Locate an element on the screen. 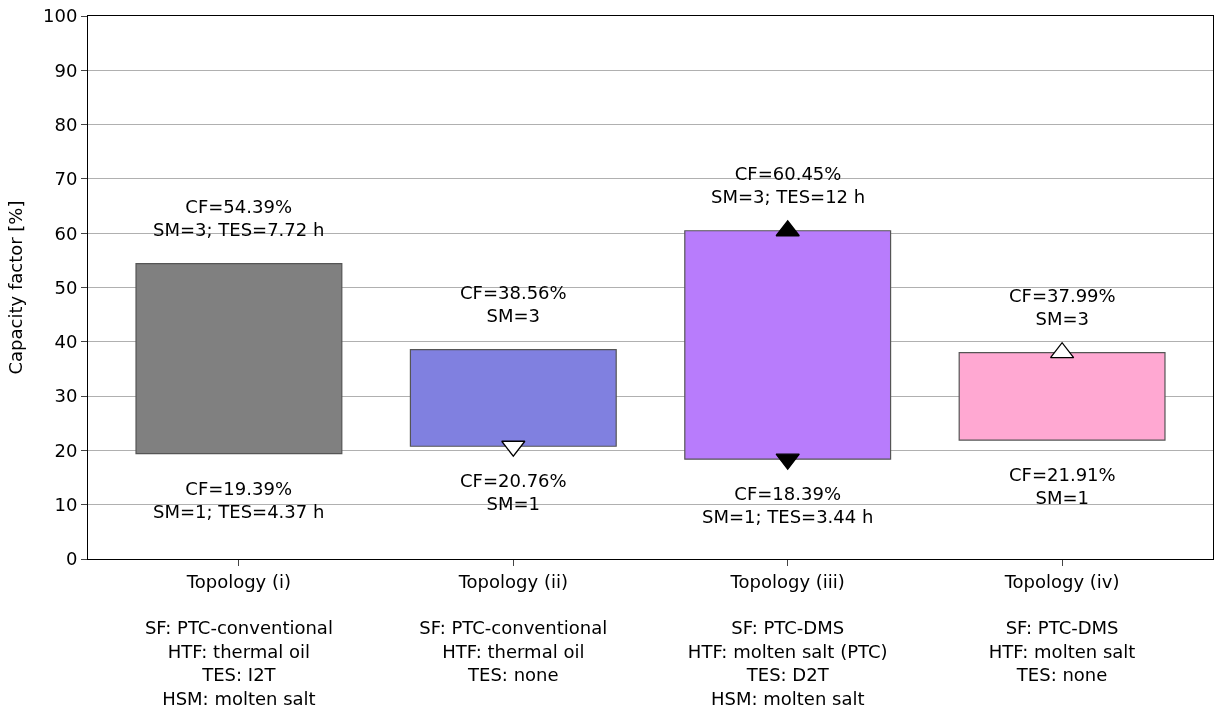 This screenshot has width=1216, height=711. y-tick-label: 0 is located at coordinates (71, 559).